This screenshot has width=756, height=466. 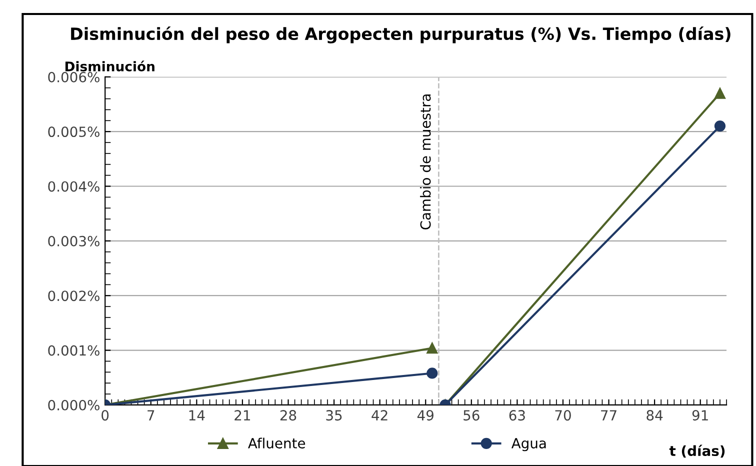 What do you see at coordinates (74, 77) in the screenshot?
I see `y-tick-label: 0.006%` at bounding box center [74, 77].